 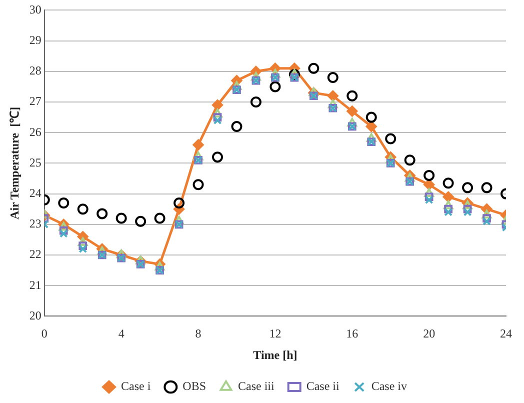 I want to click on y-tick-label: 30, so click(x=35, y=9).